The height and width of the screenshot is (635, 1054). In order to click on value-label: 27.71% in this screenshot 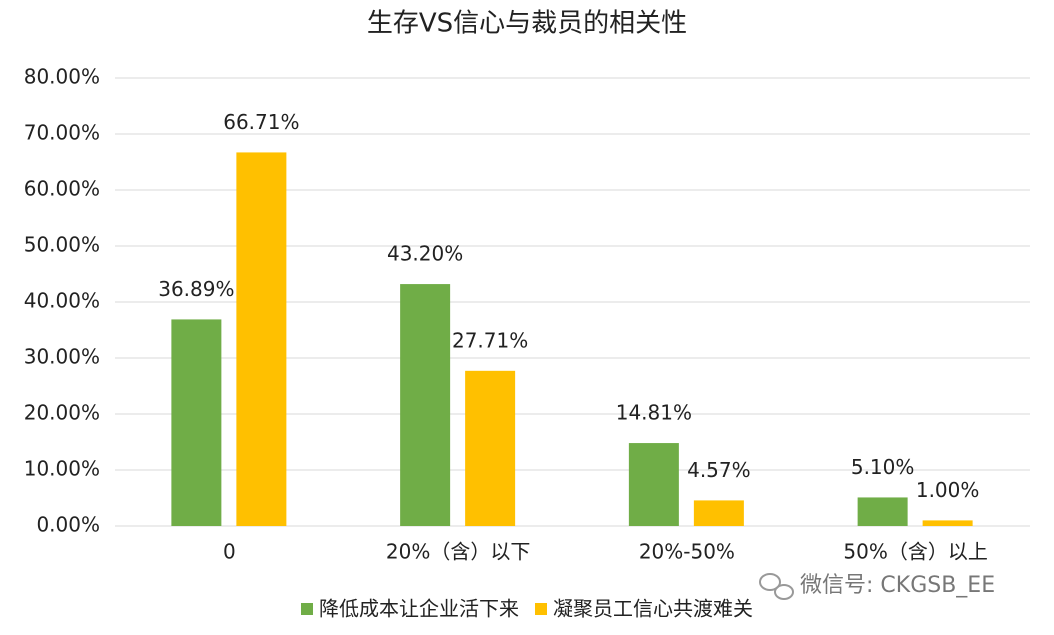, I will do `click(490, 340)`.